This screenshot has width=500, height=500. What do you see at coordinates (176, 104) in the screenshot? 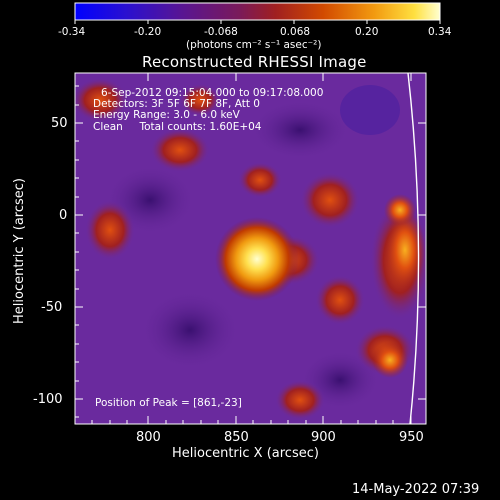
I see `detectors: Detectors: 3F 5F 6F 7F 8F, Att 0` at bounding box center [176, 104].